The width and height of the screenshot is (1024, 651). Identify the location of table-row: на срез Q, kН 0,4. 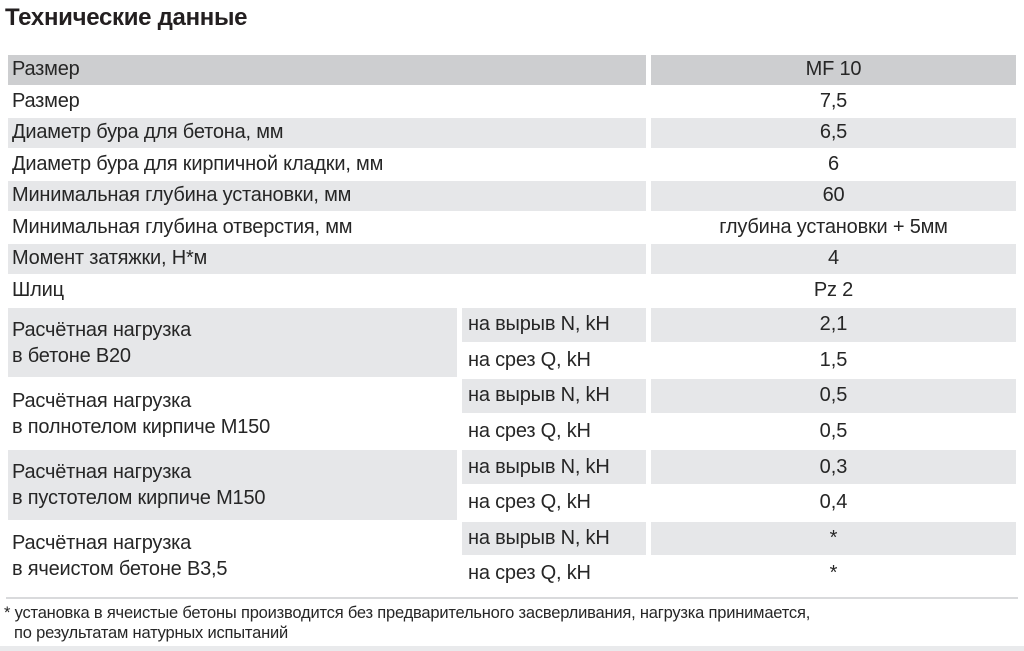
(739, 503).